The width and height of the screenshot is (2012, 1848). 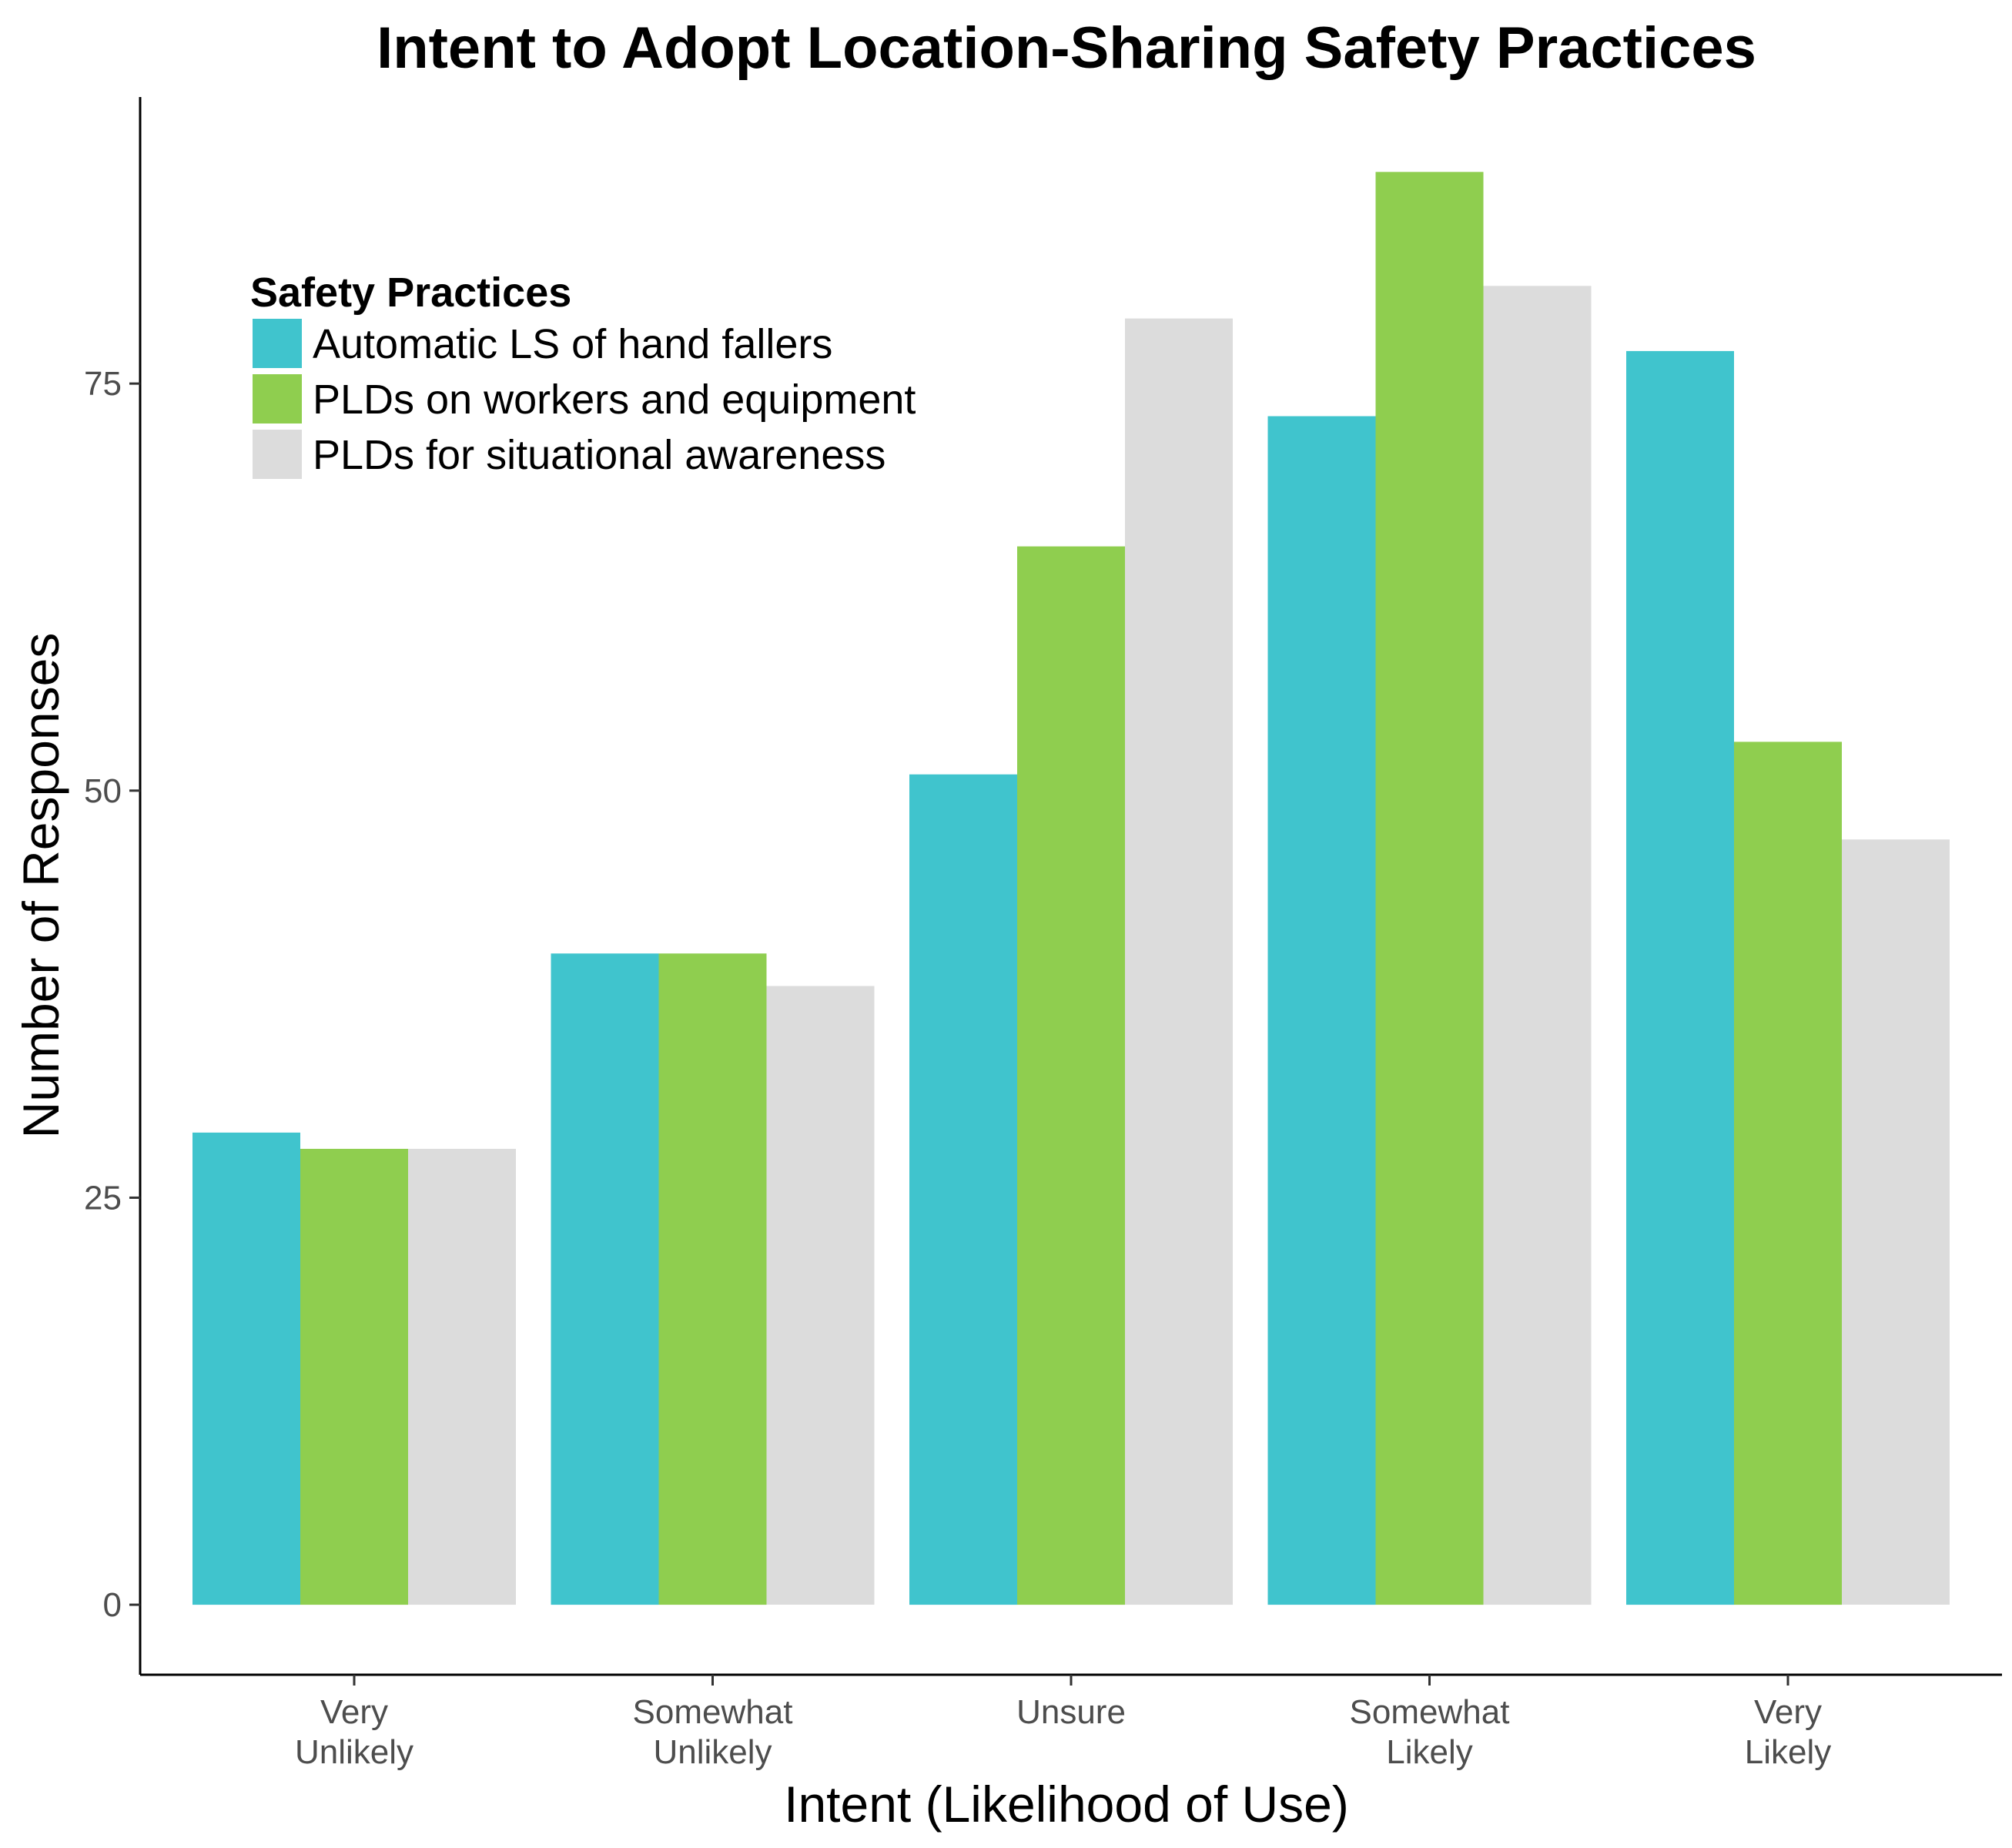 What do you see at coordinates (354, 1732) in the screenshot?
I see `x-tick-label: Very Unlikely` at bounding box center [354, 1732].